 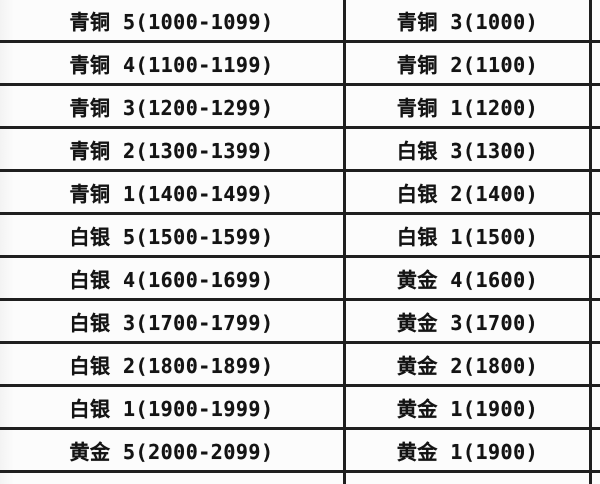 I want to click on table-row: 黄金 5(2000-2099) 黄金 1(1900), so click(x=300, y=451).